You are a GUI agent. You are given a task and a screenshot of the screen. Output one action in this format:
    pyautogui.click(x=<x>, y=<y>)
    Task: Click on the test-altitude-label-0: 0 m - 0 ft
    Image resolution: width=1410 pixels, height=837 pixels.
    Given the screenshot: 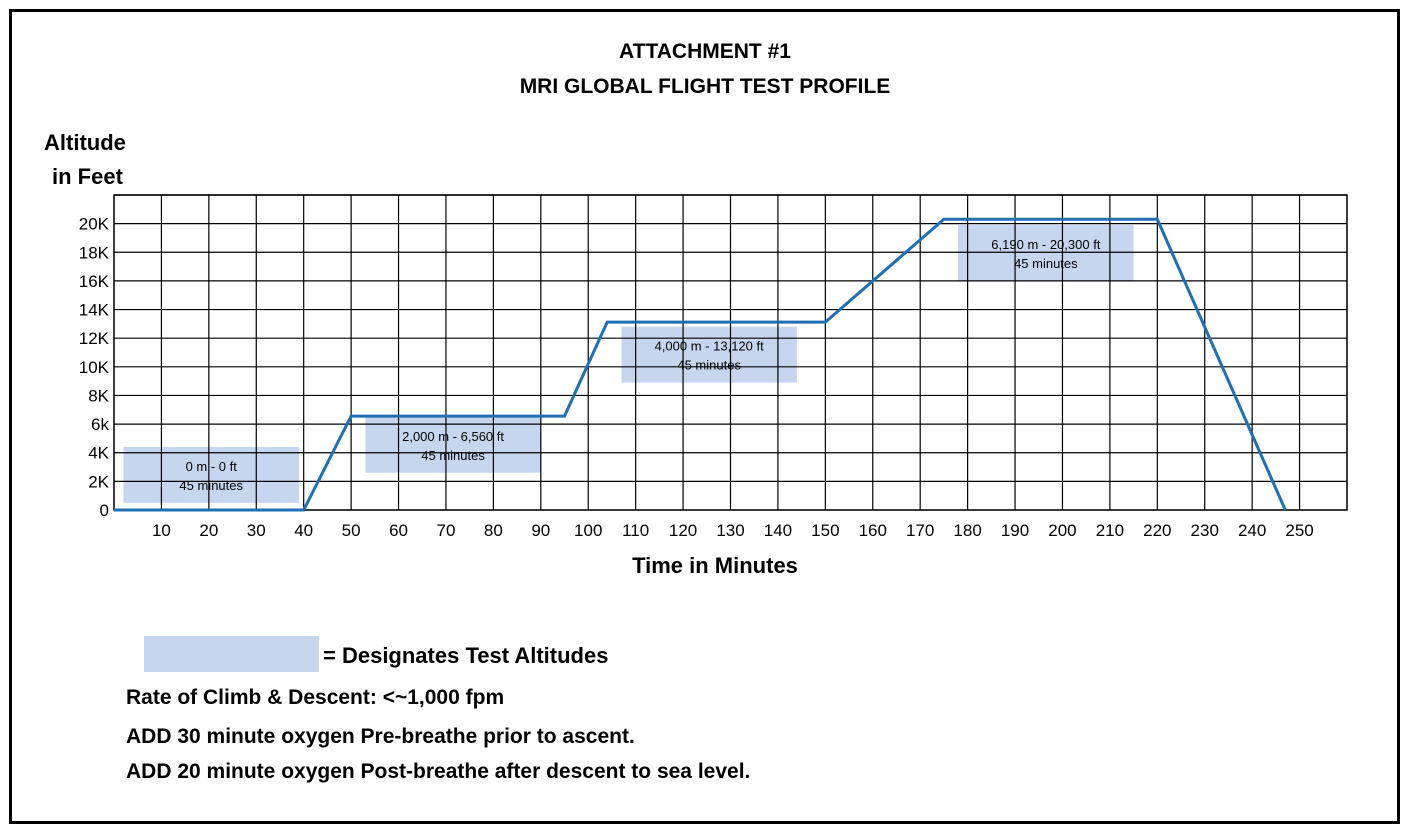 What is the action you would take?
    pyautogui.click(x=212, y=466)
    